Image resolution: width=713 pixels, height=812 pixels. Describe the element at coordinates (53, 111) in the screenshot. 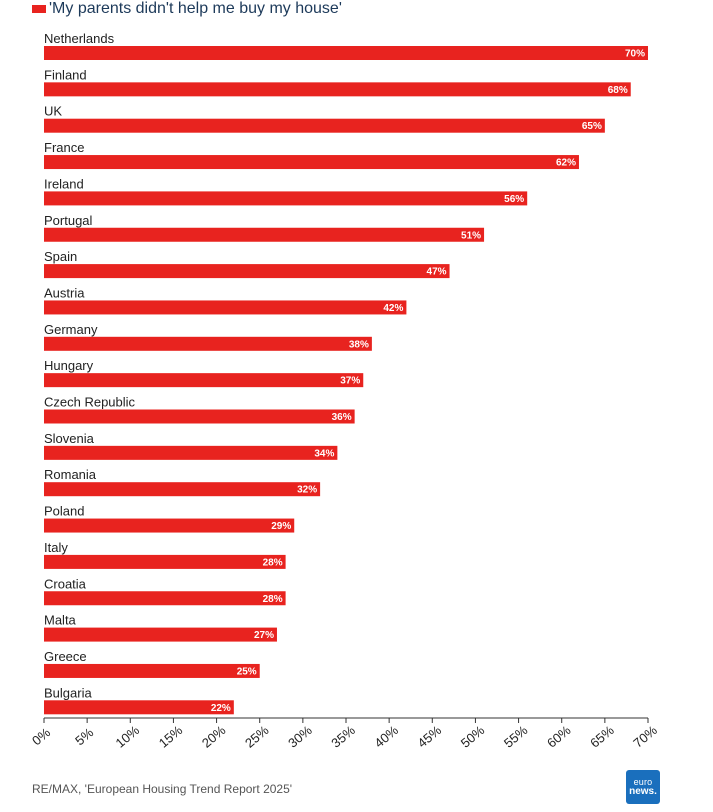

I see `category-label: UK` at that location.